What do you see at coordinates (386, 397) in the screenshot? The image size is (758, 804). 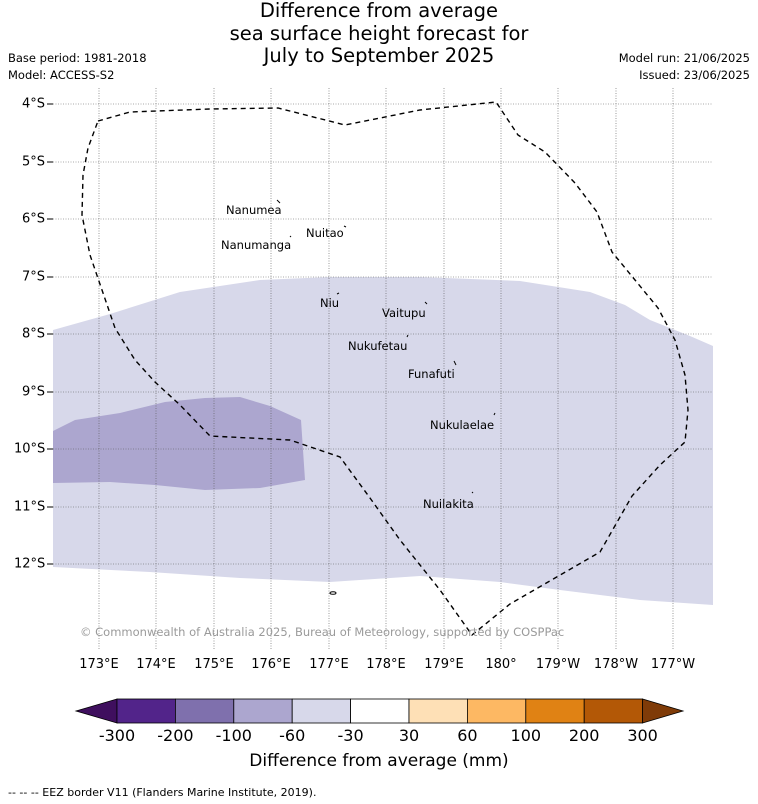 I see `island-marks` at bounding box center [386, 397].